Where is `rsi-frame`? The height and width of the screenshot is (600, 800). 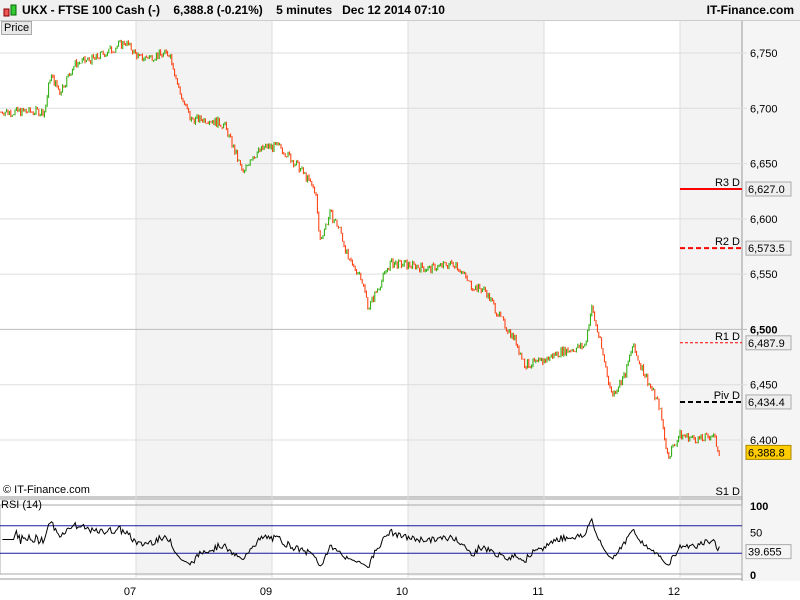 rsi-frame is located at coordinates (371, 539).